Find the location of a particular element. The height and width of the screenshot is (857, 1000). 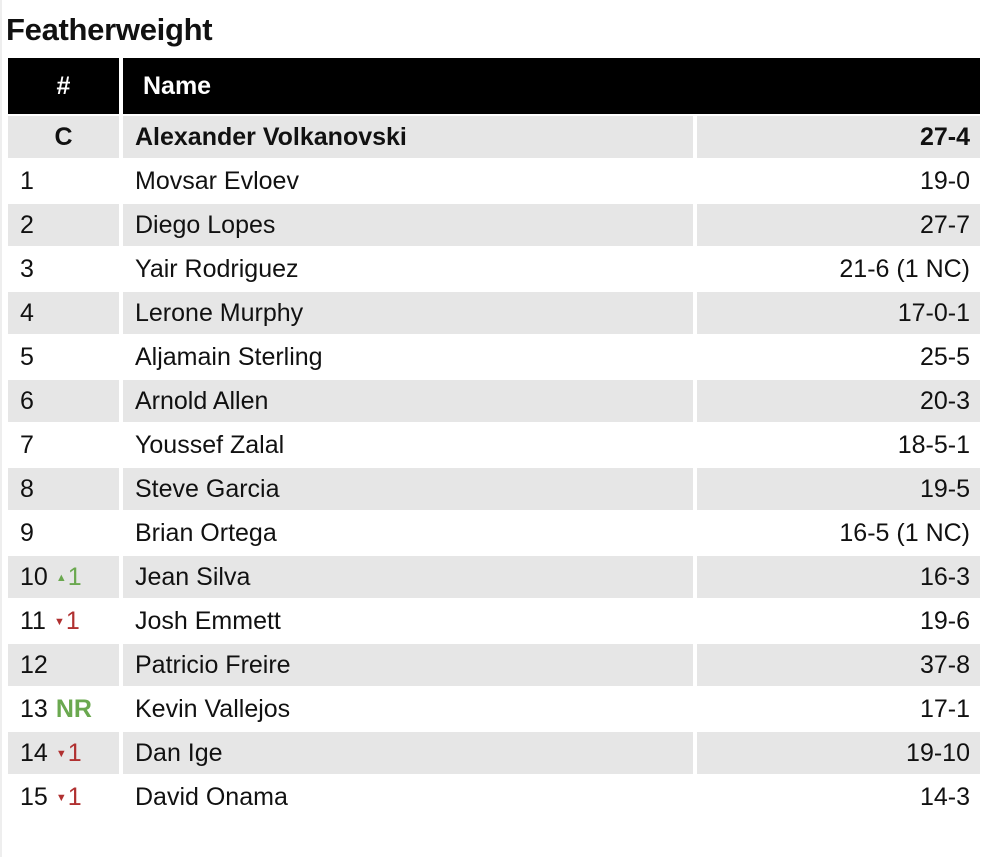

fighter-name: Diego Lopes is located at coordinates (408, 225).